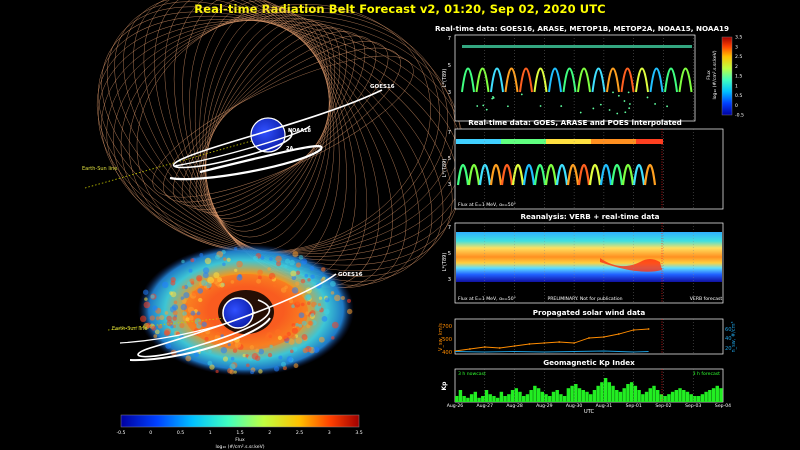 This screenshot has height=450, width=800. Describe the element at coordinates (739, 116) in the screenshot. I see `panel1-colorbar-tick: -0.5` at that location.